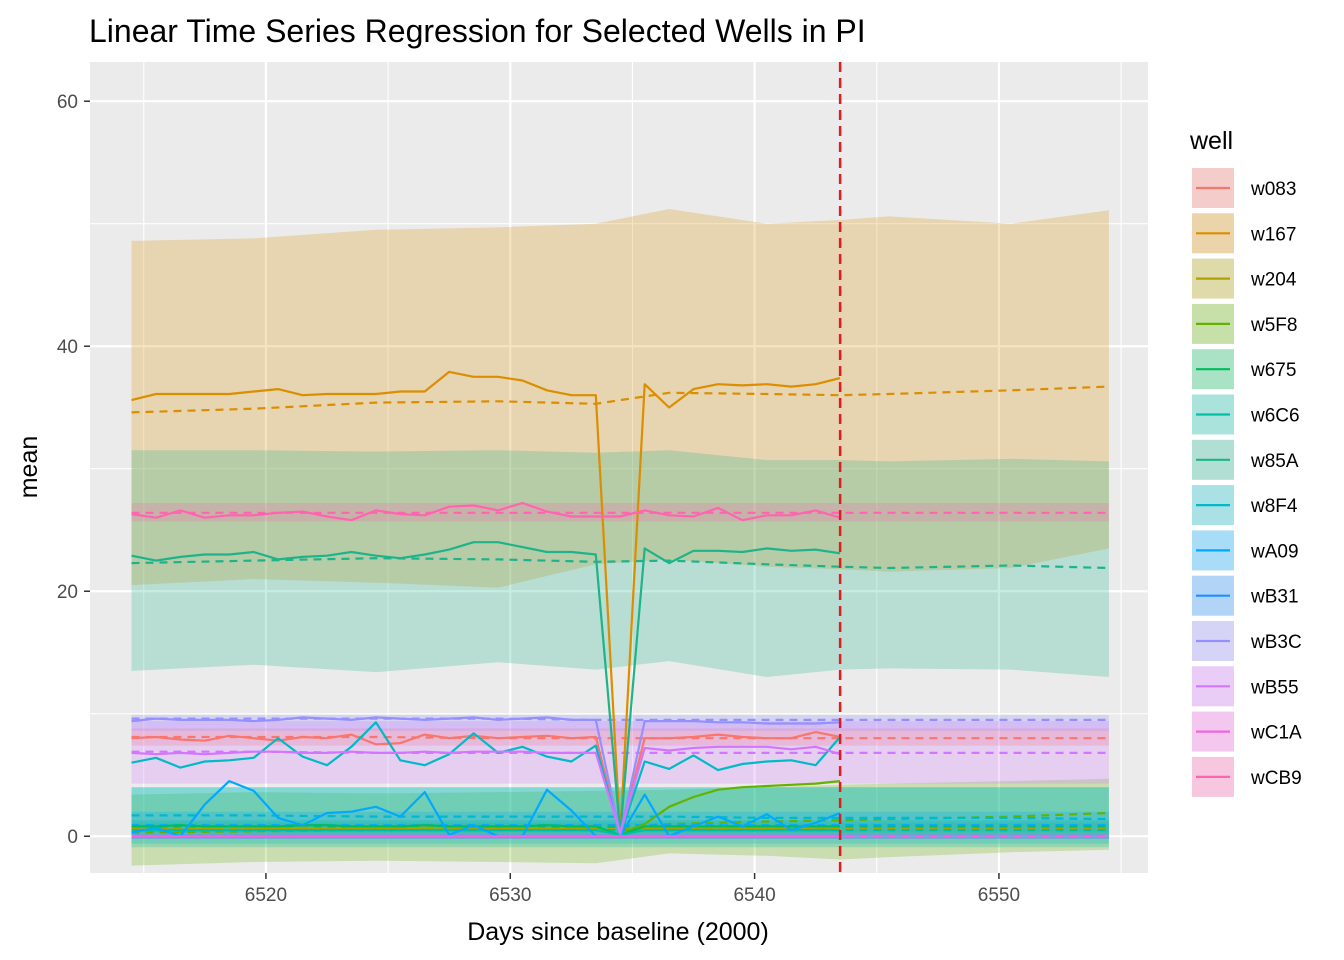 This screenshot has width=1344, height=960. What do you see at coordinates (1276, 642) in the screenshot?
I see `legend-label-wb3c: wB3C` at bounding box center [1276, 642].